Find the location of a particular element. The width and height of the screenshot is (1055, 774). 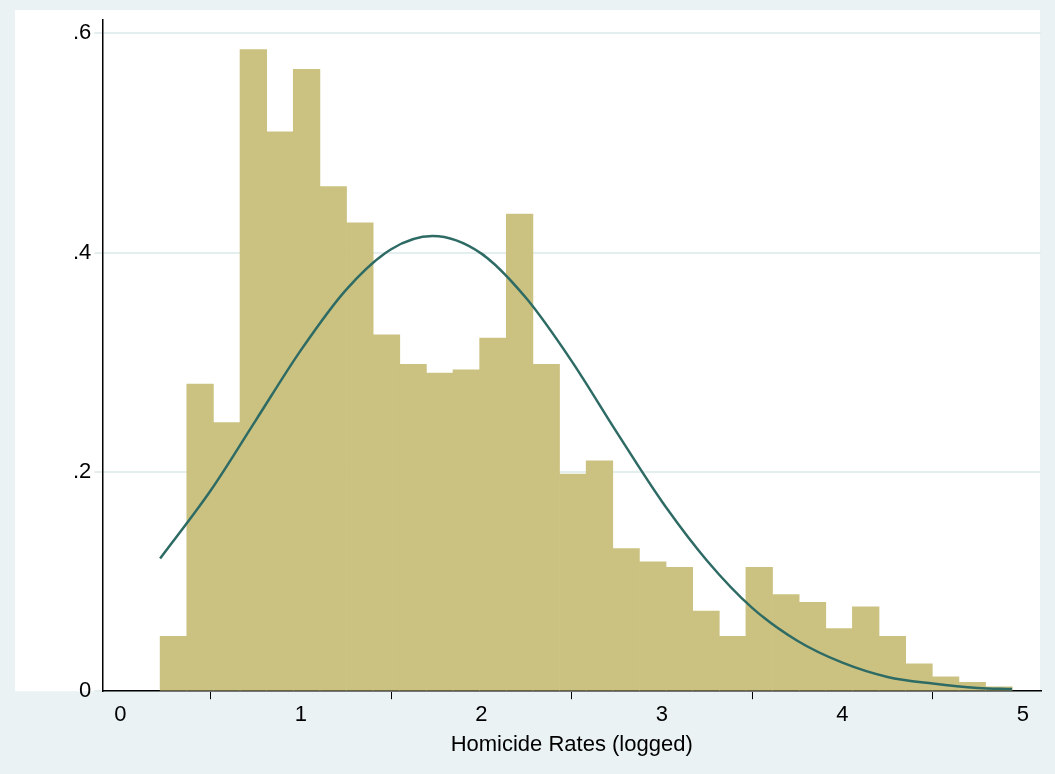

y-tick-label: .4 is located at coordinates (82, 251).